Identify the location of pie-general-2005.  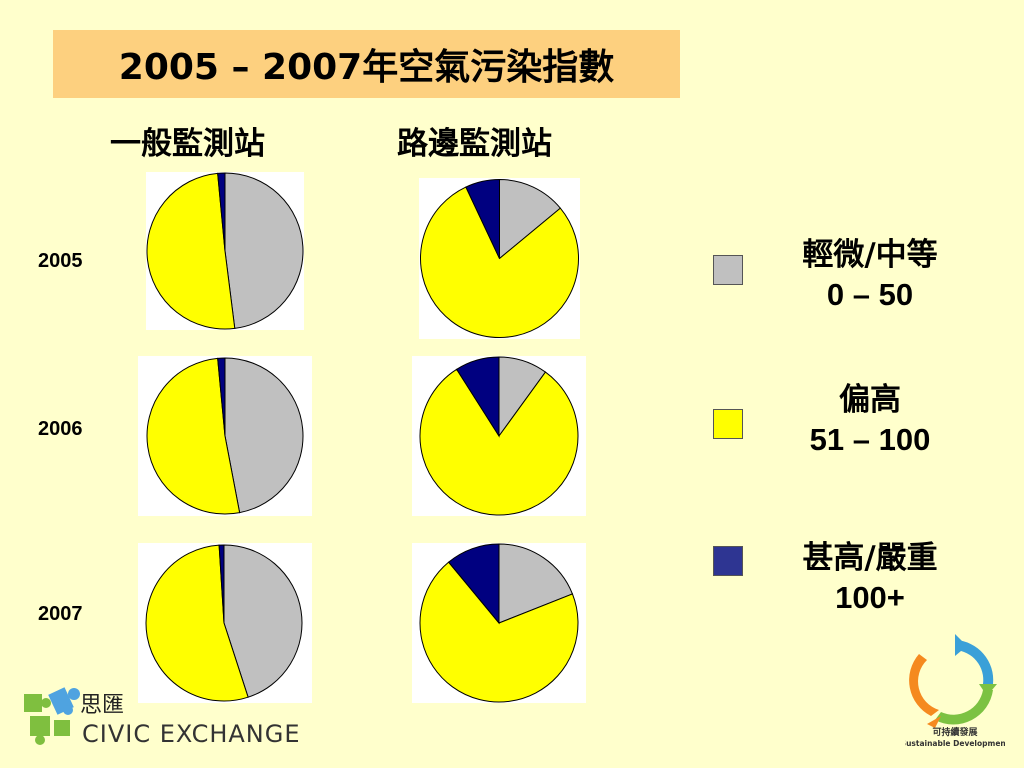
(225, 251).